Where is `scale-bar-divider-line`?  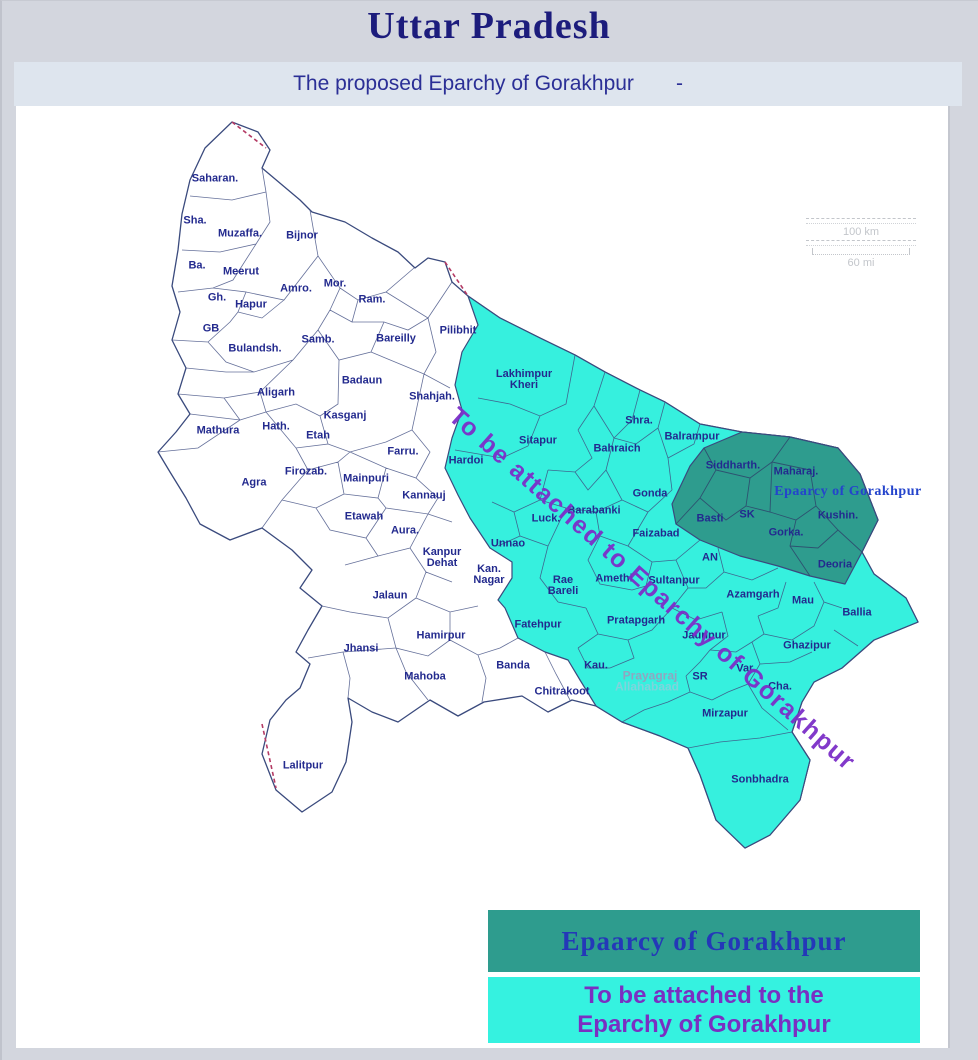
scale-bar-divider-line is located at coordinates (861, 243).